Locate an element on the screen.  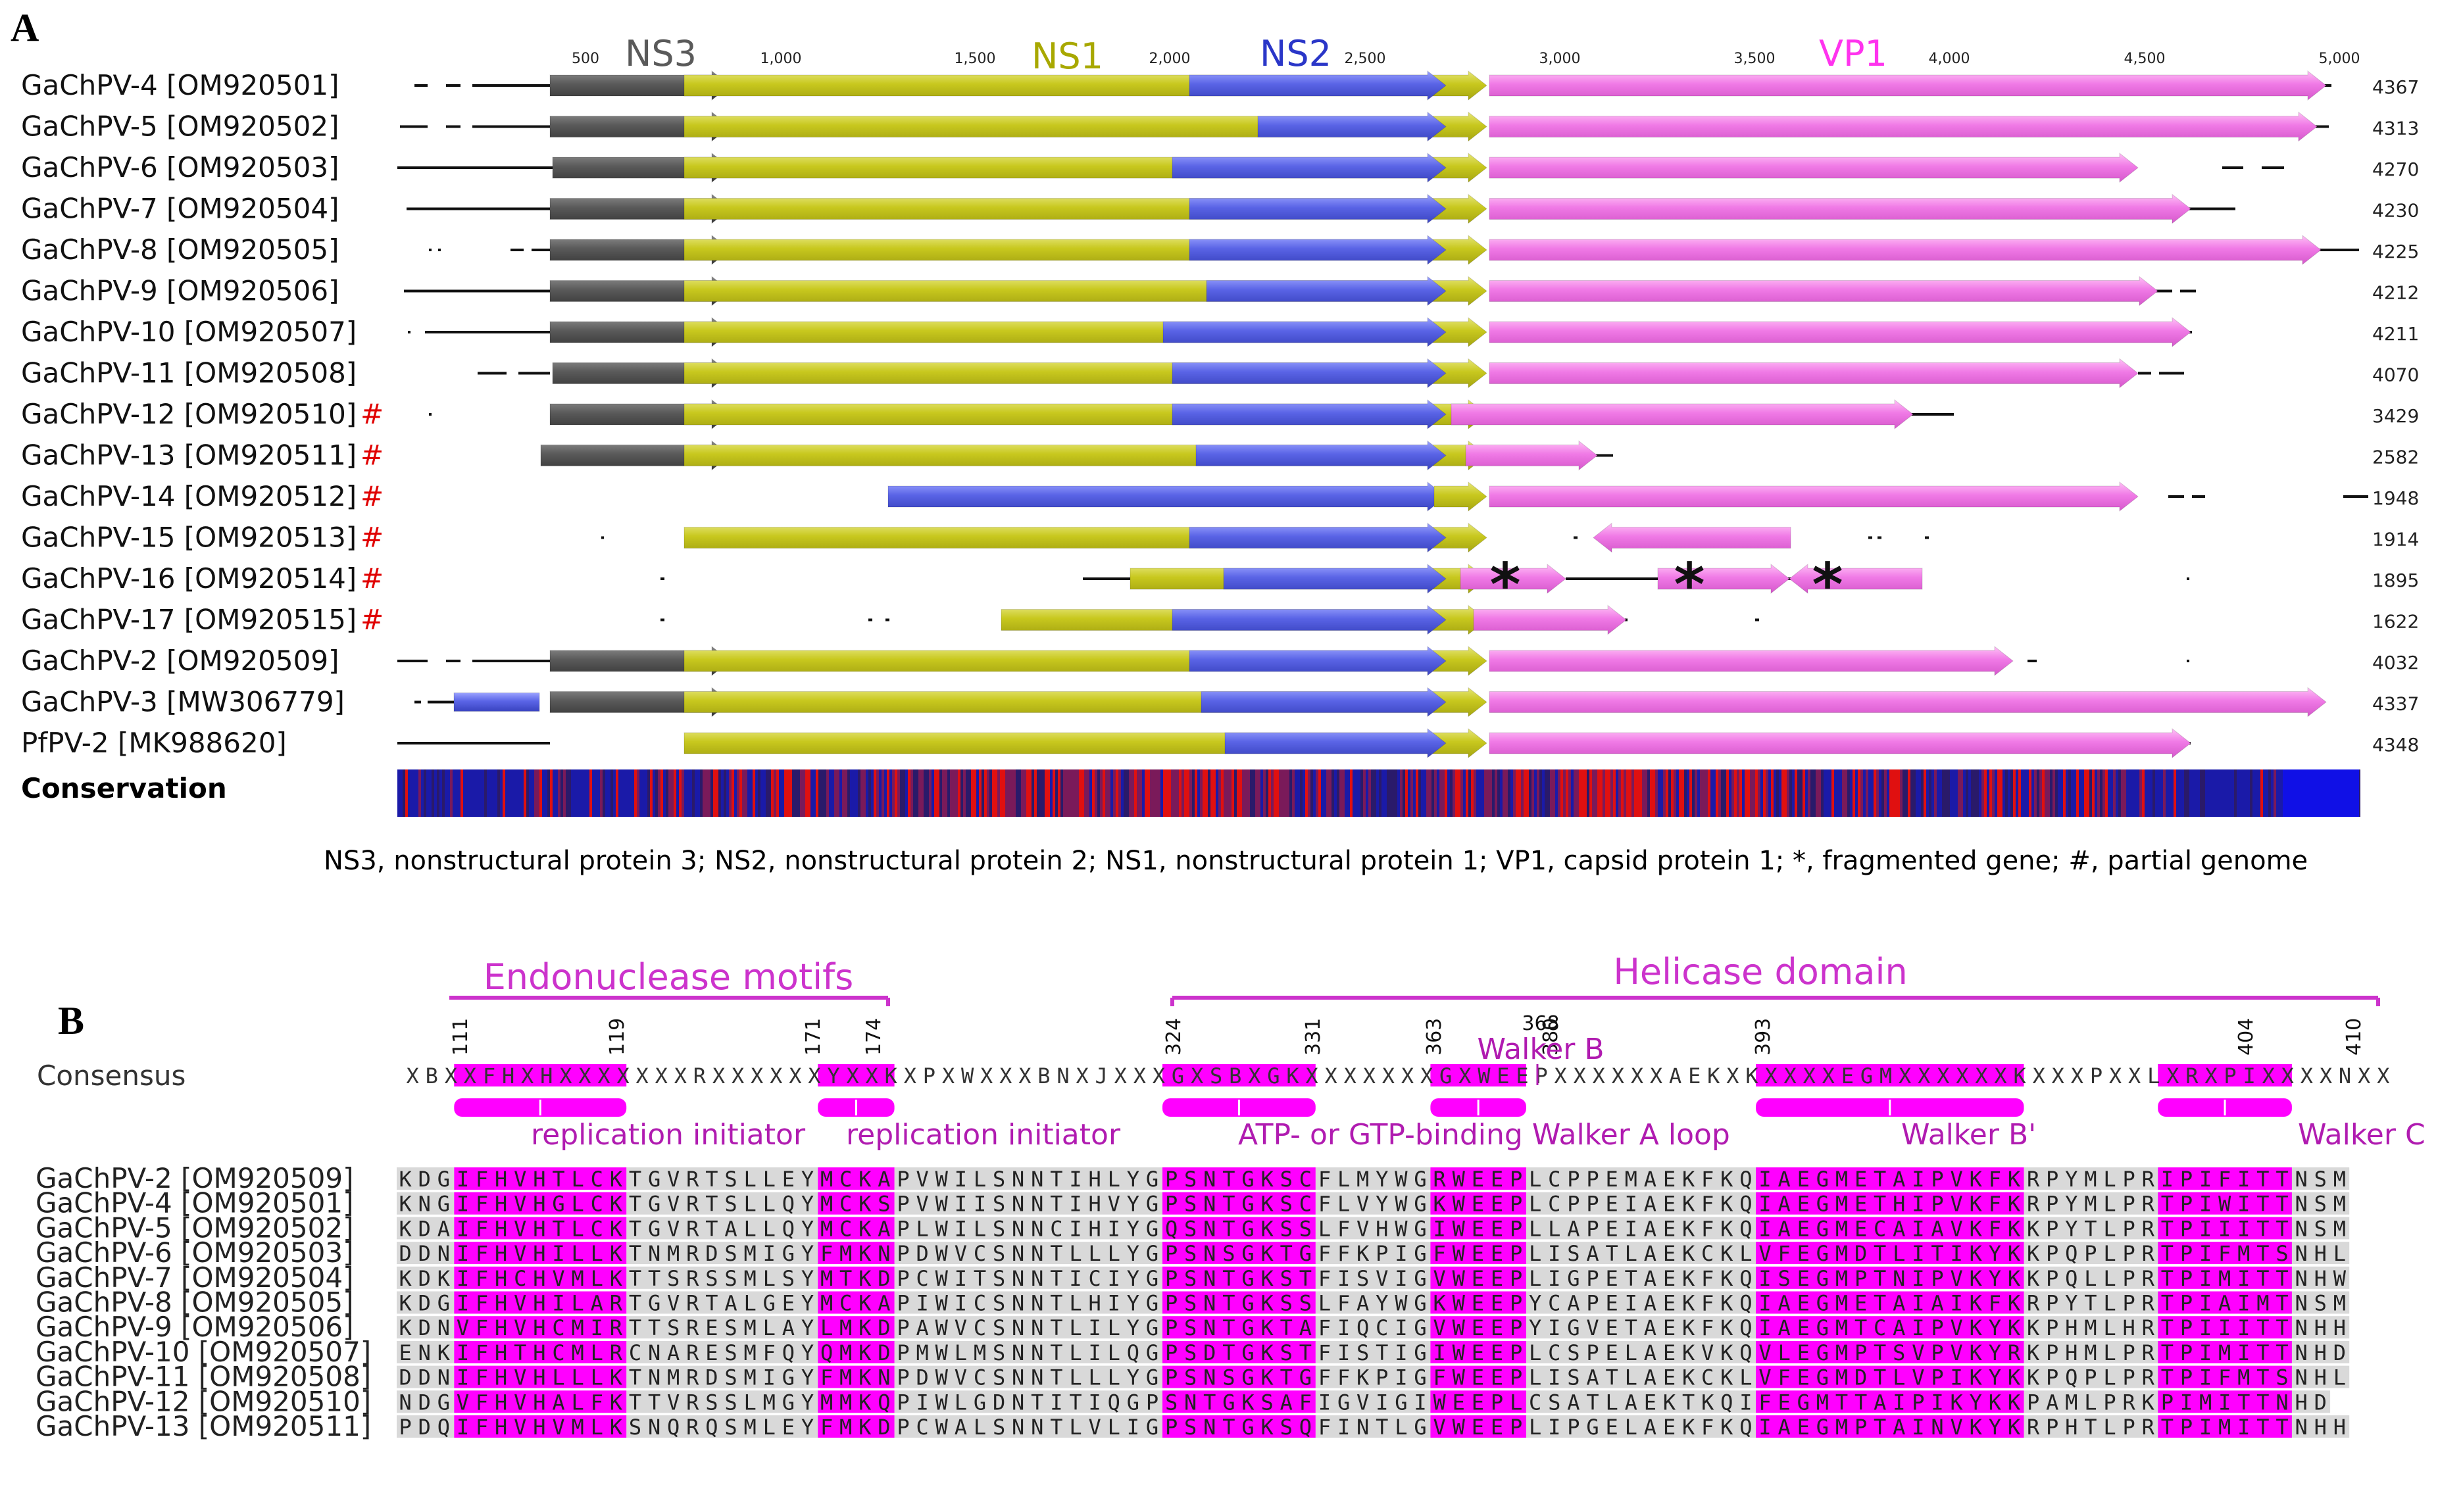
ruler-tick-label: 2,500 is located at coordinates (1365, 59).